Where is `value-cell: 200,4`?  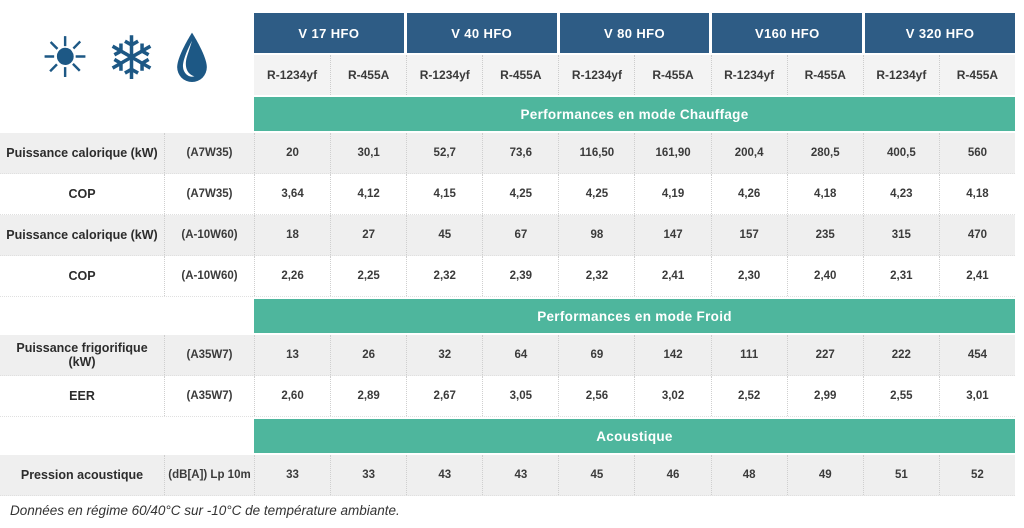
value-cell: 200,4 is located at coordinates (748, 153).